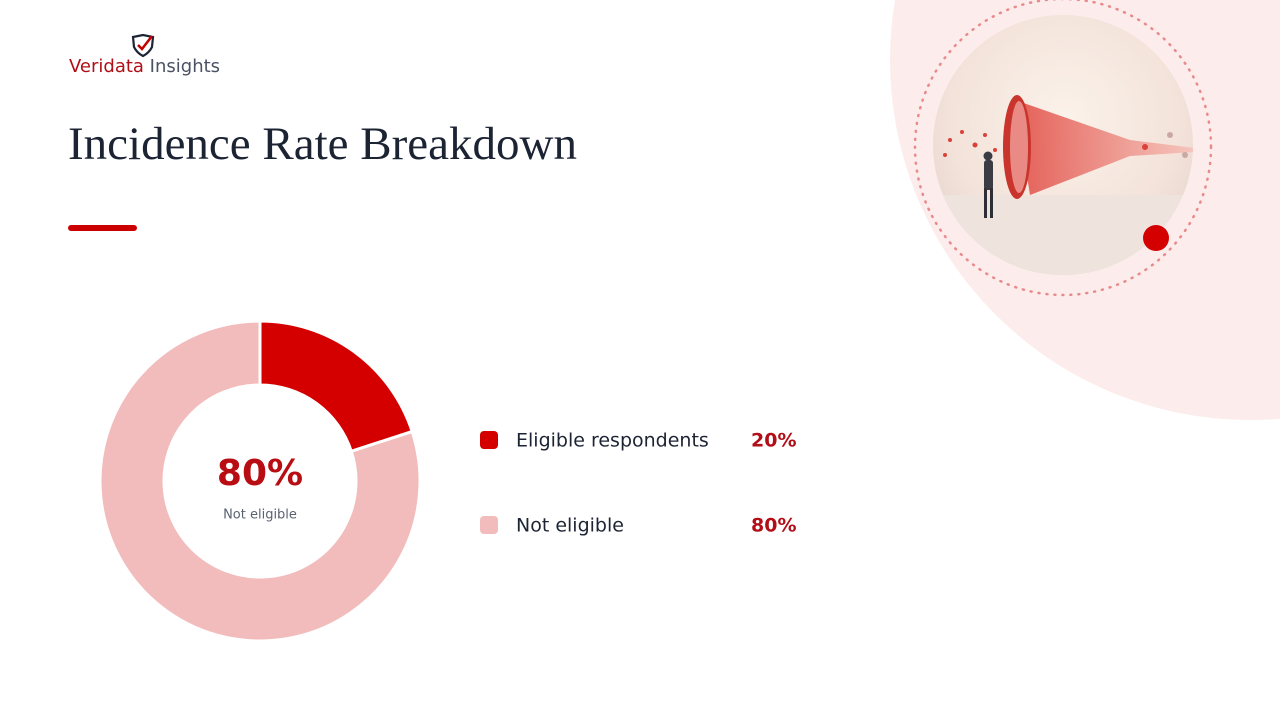 This screenshot has height=720, width=1280. I want to click on dotted-ring, so click(1063, 148).